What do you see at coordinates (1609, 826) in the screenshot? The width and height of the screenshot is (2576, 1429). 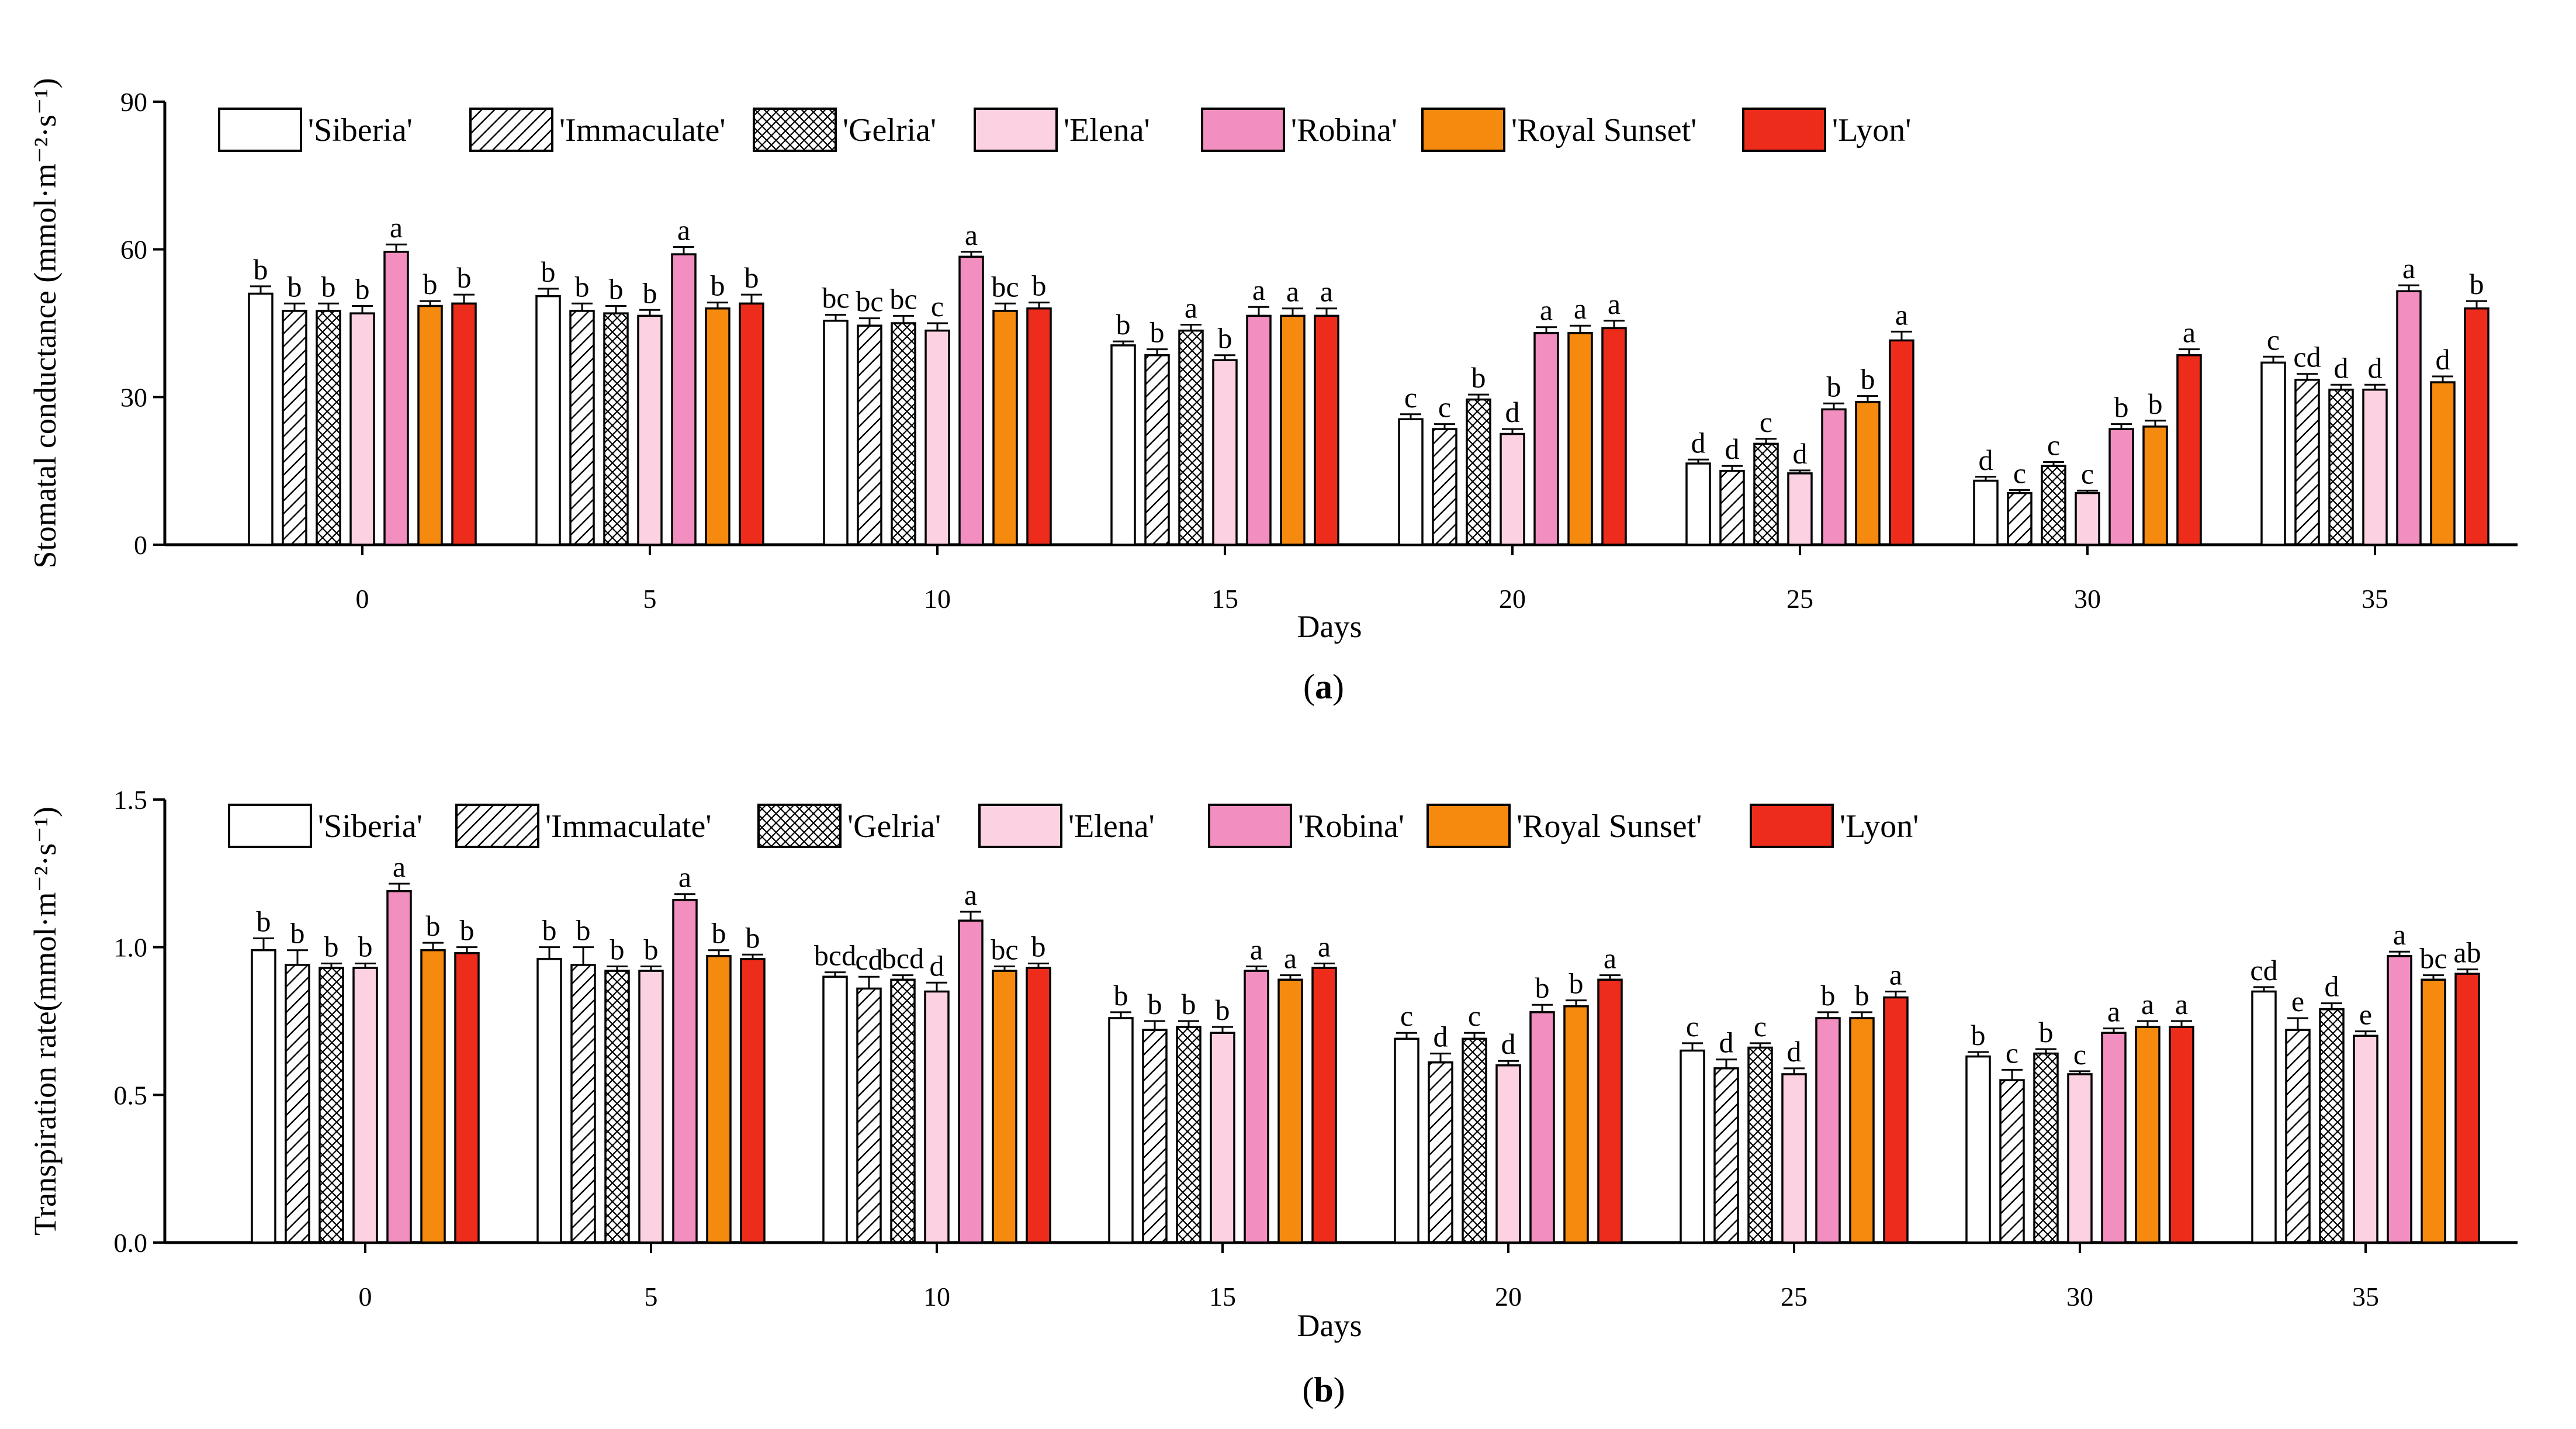 I see `legend-label: 'Royal Sunset'` at bounding box center [1609, 826].